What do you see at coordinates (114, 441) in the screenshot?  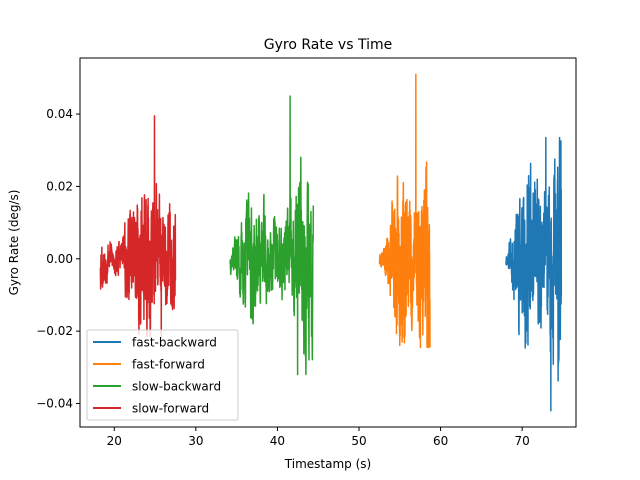 I see `x-tick-label: 20` at bounding box center [114, 441].